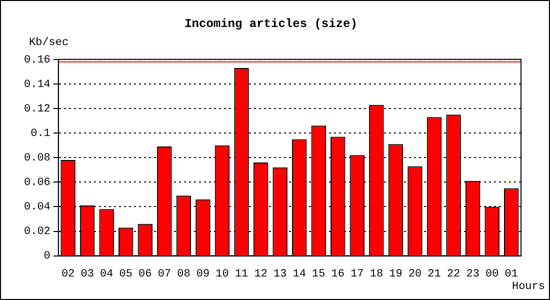  Describe the element at coordinates (492, 274) in the screenshot. I see `x-tick-label: 00` at that location.